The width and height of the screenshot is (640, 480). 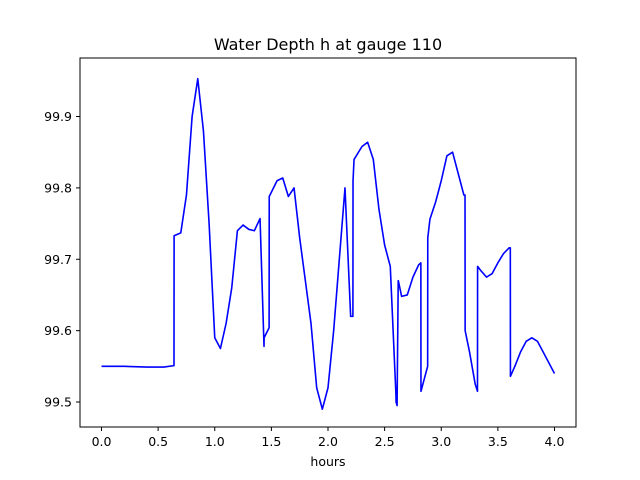 I want to click on x-axis: 0.0 0.5 1.0 1.5 2.0 2.5 3.0 3.5 4.0, so click(x=328, y=438).